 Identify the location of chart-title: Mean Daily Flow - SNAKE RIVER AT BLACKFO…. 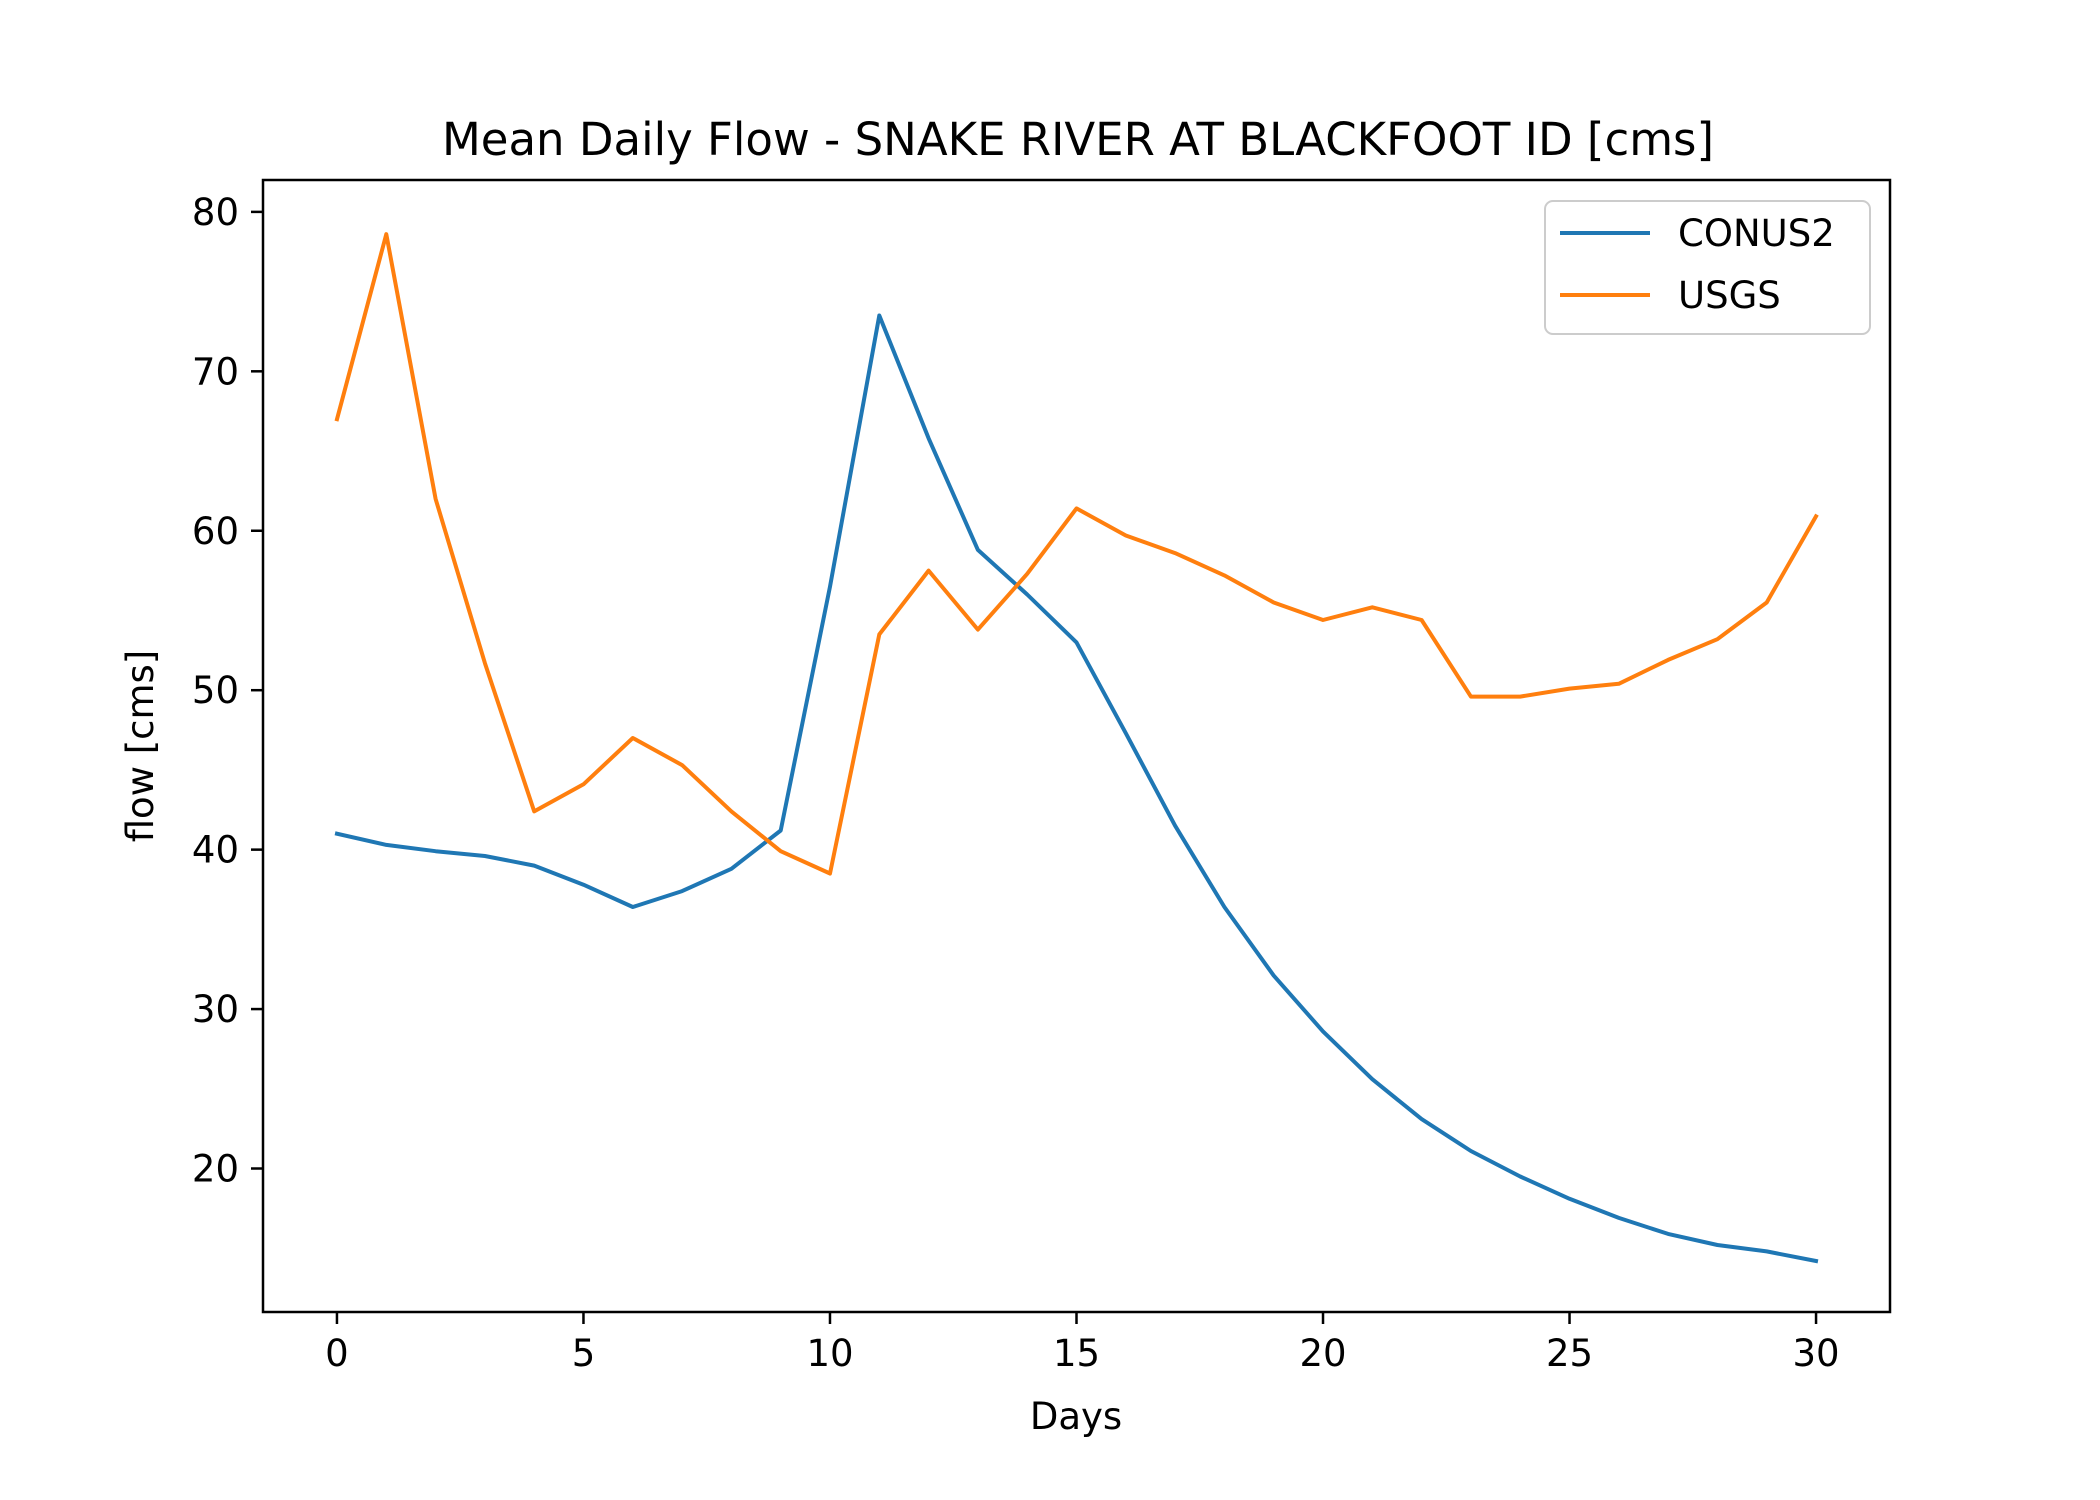
(1078, 139).